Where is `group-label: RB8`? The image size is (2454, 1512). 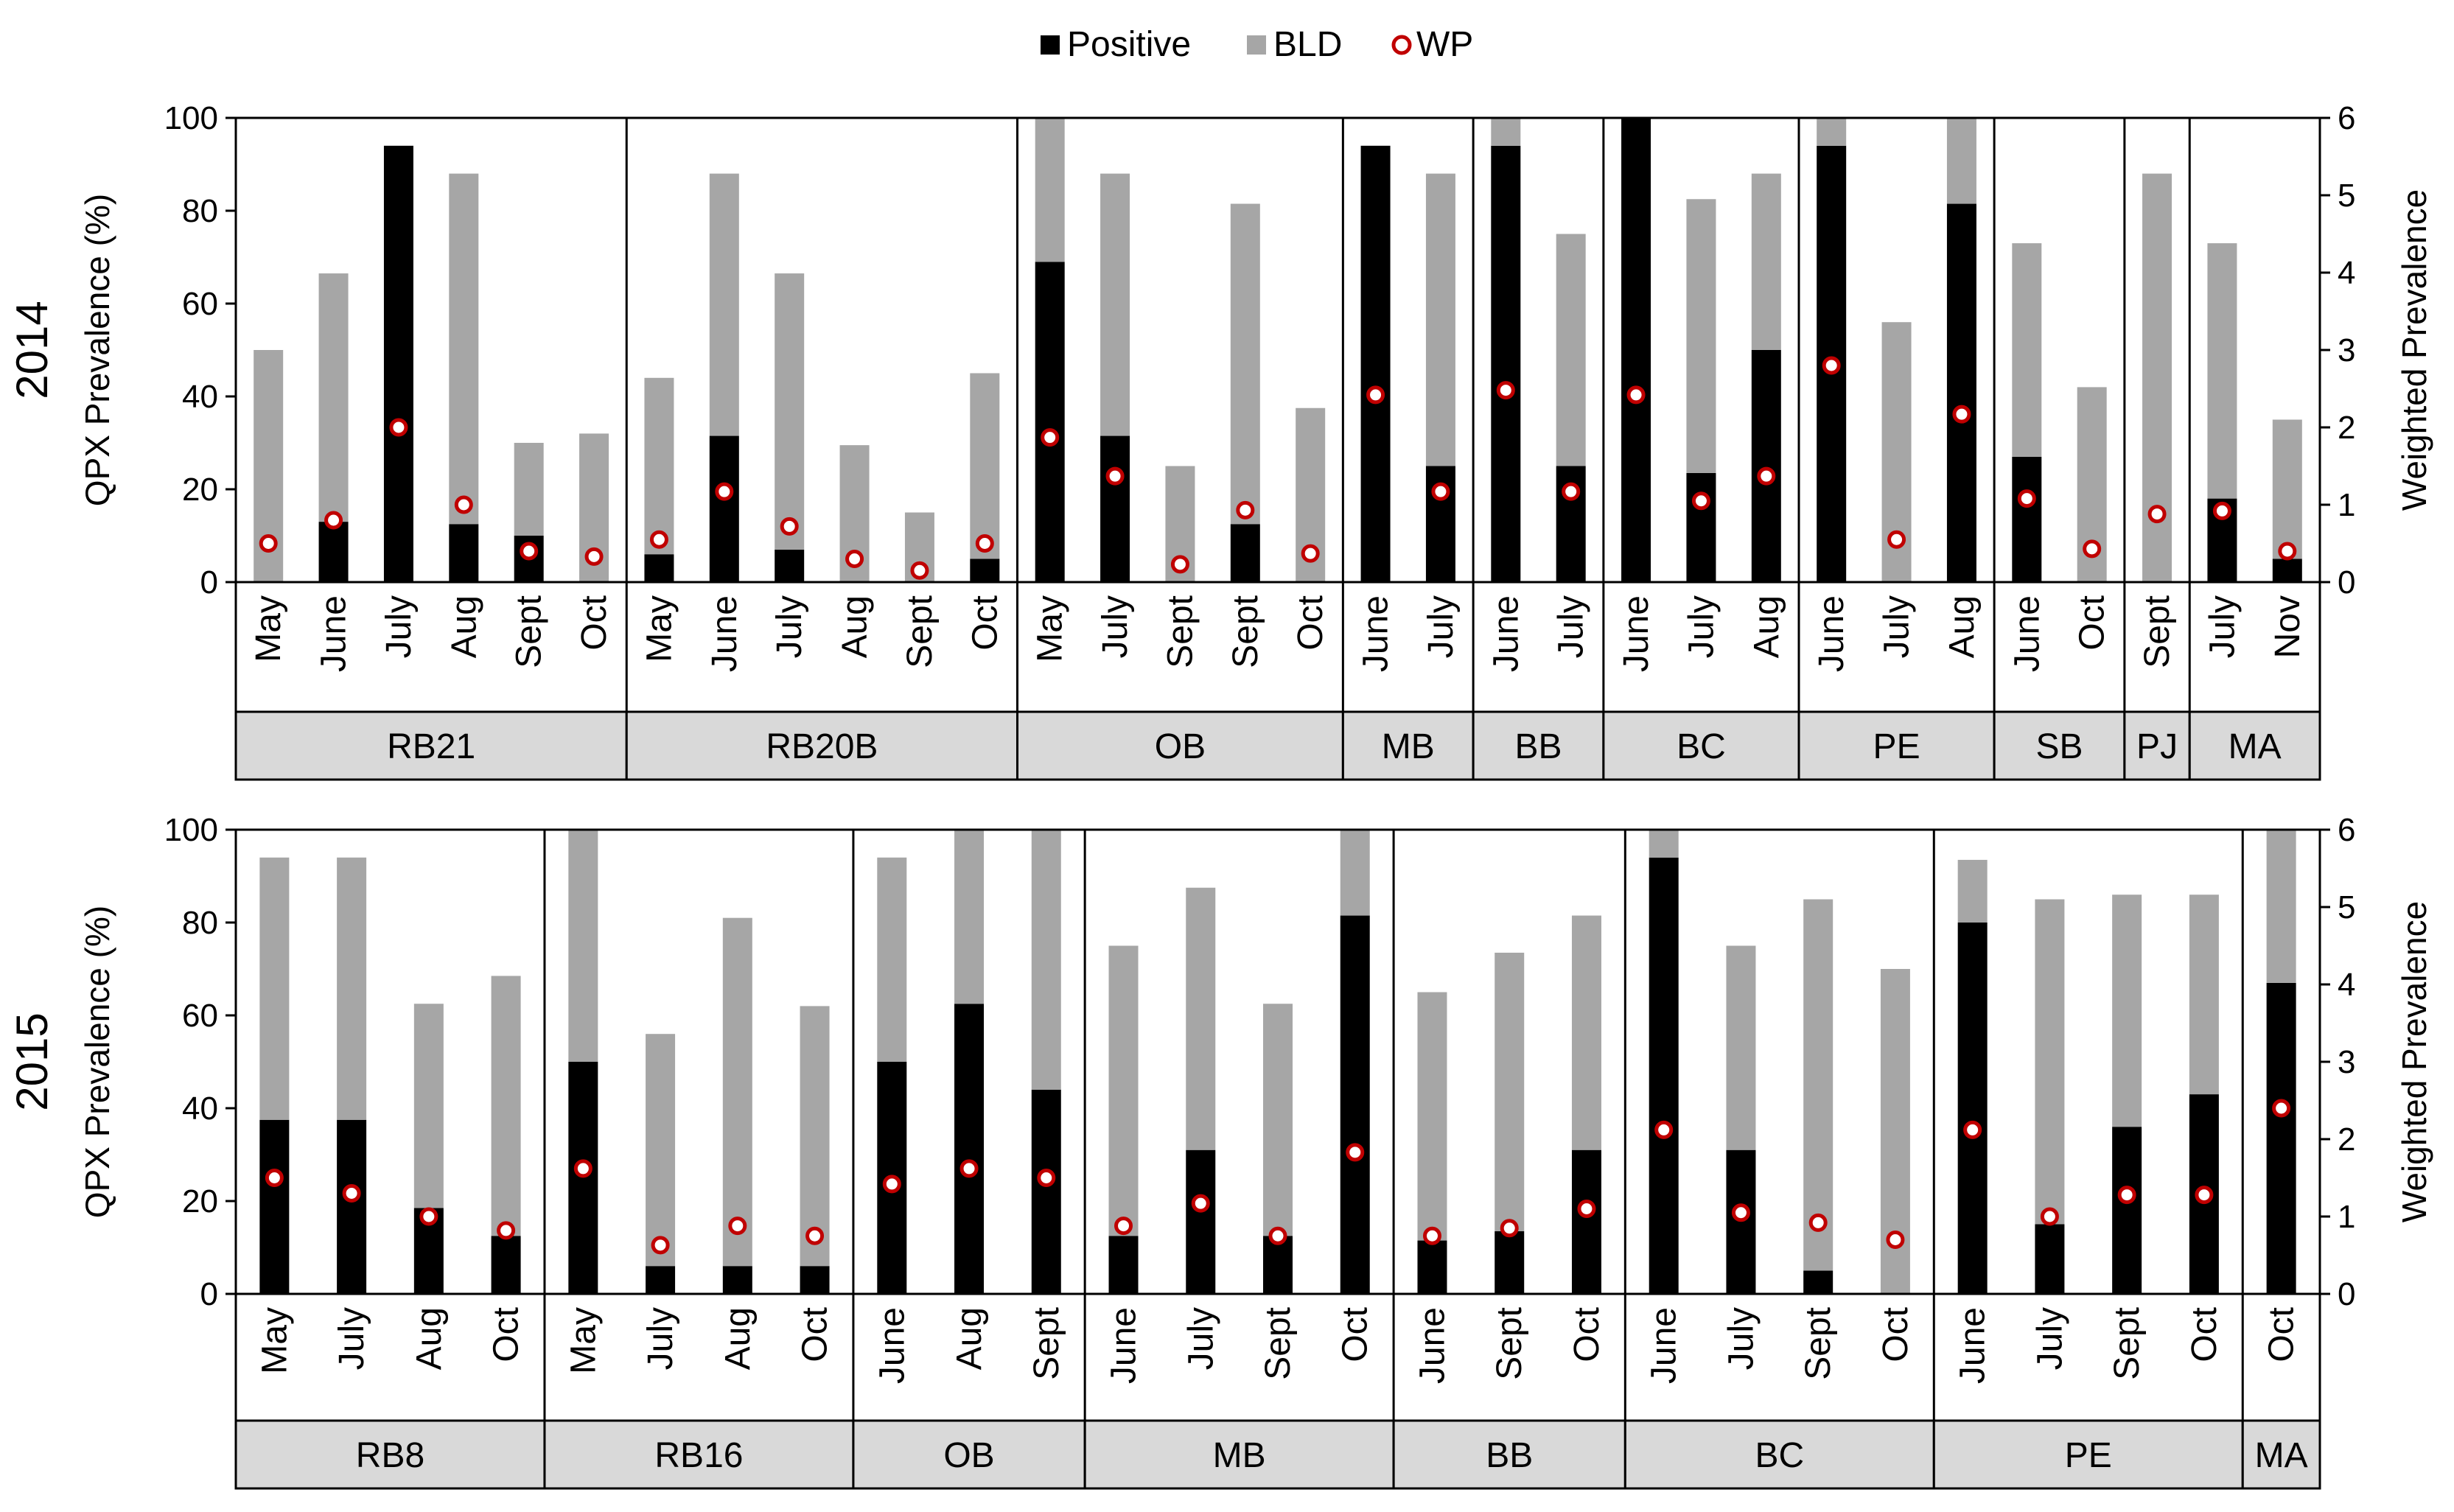
group-label: RB8 is located at coordinates (390, 1455).